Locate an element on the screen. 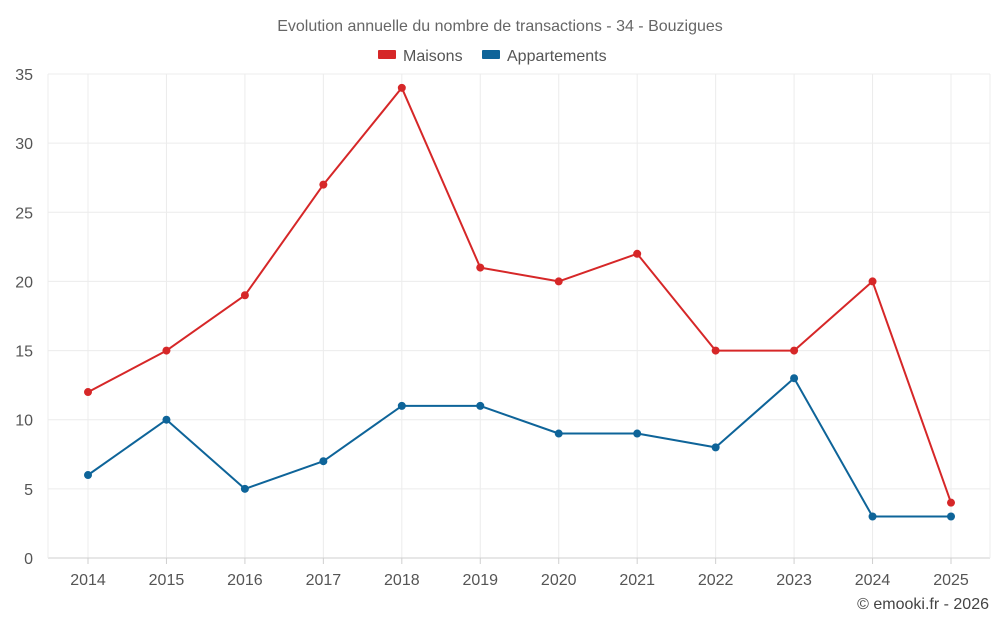  legend-swatch-appartements is located at coordinates (491, 54).